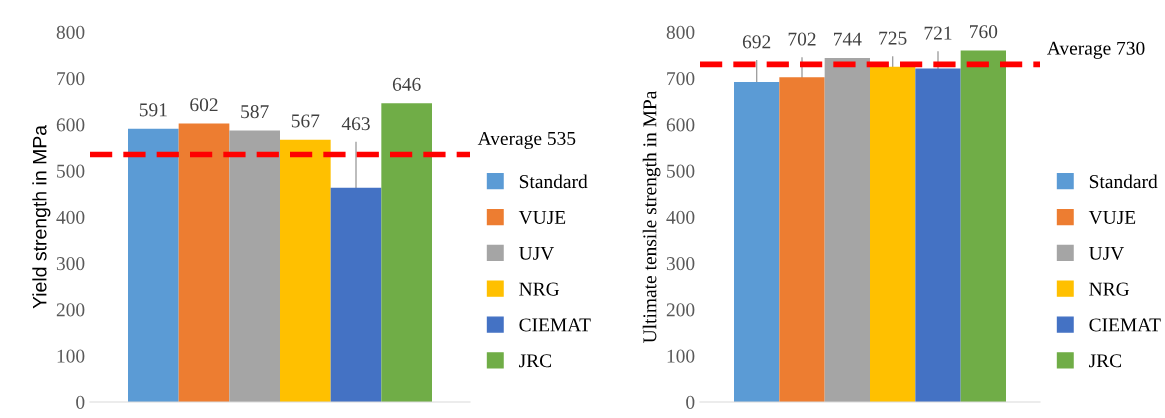 The height and width of the screenshot is (418, 1165). What do you see at coordinates (41, 216) in the screenshot?
I see `y-axis-title: Yield strength in MPa` at bounding box center [41, 216].